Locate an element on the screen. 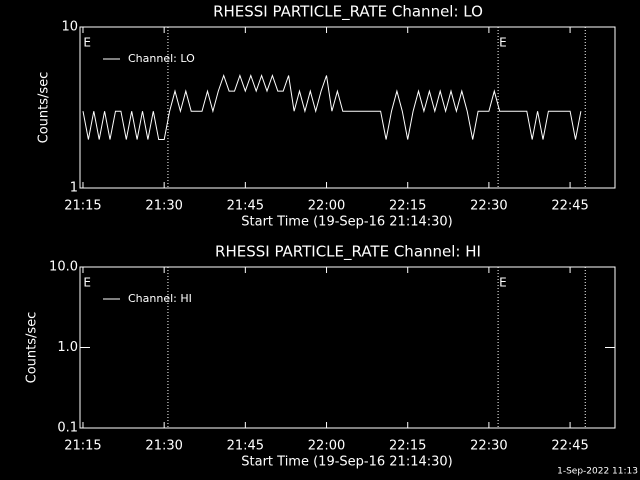 This screenshot has width=640, height=480. legend-label: Channel: HI is located at coordinates (160, 298).